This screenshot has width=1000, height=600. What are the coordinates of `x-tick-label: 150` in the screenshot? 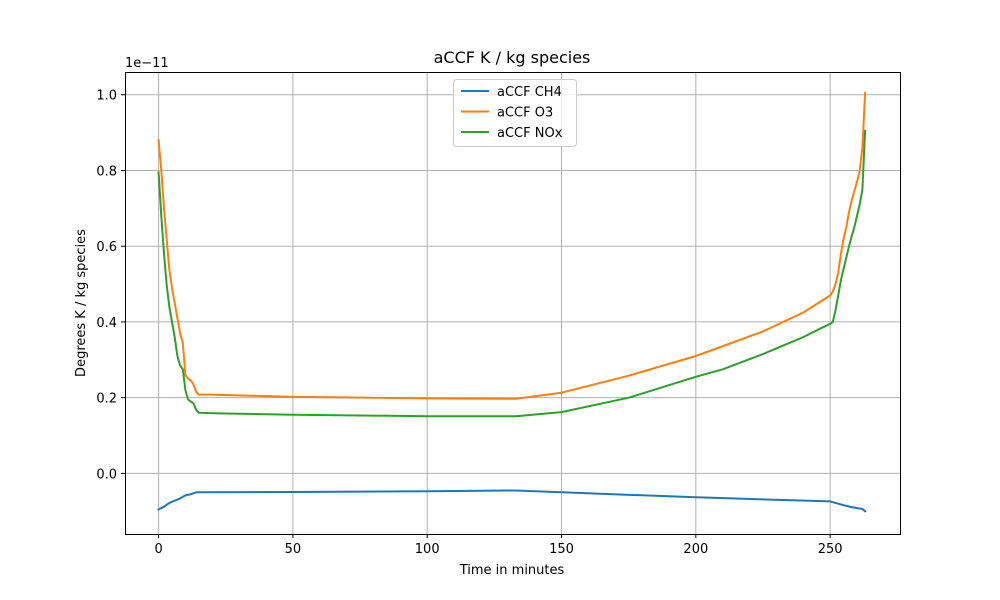 It's located at (561, 549).